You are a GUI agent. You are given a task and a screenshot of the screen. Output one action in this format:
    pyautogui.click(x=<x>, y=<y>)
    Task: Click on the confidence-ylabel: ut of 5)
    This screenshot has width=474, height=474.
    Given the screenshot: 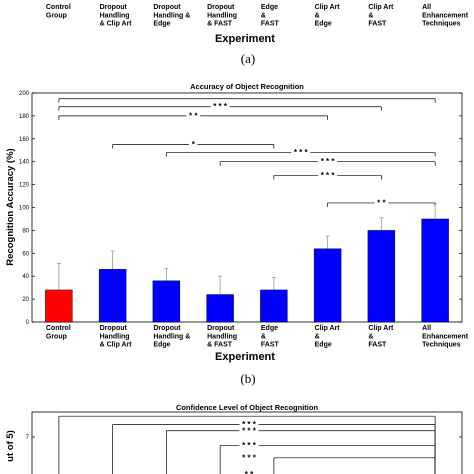 What is the action you would take?
    pyautogui.click(x=10, y=446)
    